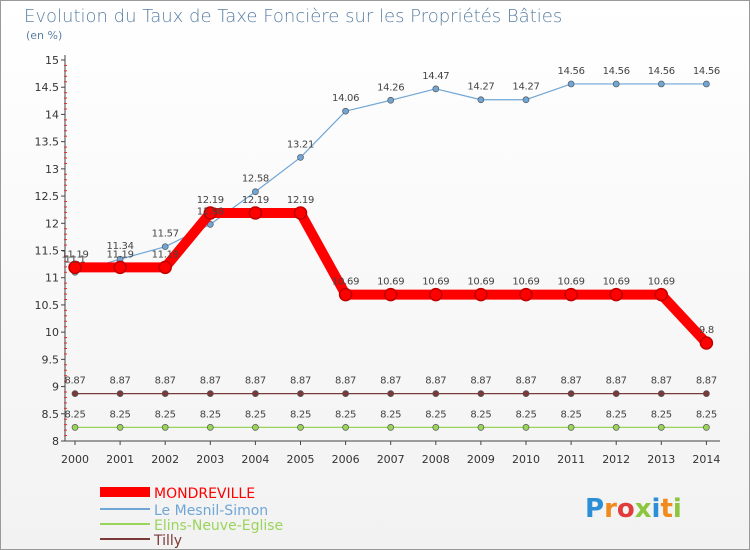 The image size is (750, 550). Describe the element at coordinates (390, 87) in the screenshot. I see `data-label: 14.26` at that location.